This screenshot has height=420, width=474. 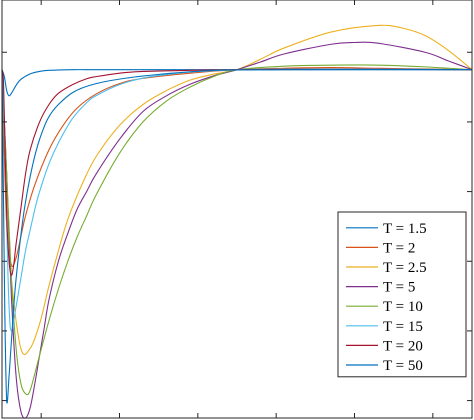 What do you see at coordinates (403, 346) in the screenshot?
I see `legend-label-7: T = 20` at bounding box center [403, 346].